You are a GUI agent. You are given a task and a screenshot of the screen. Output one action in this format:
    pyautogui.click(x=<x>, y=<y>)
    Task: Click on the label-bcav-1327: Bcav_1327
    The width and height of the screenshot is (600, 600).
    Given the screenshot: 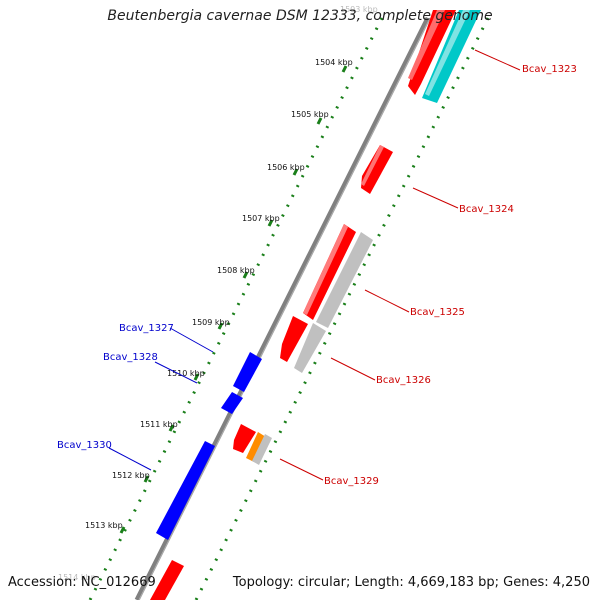 What is the action you would take?
    pyautogui.click(x=146, y=328)
    